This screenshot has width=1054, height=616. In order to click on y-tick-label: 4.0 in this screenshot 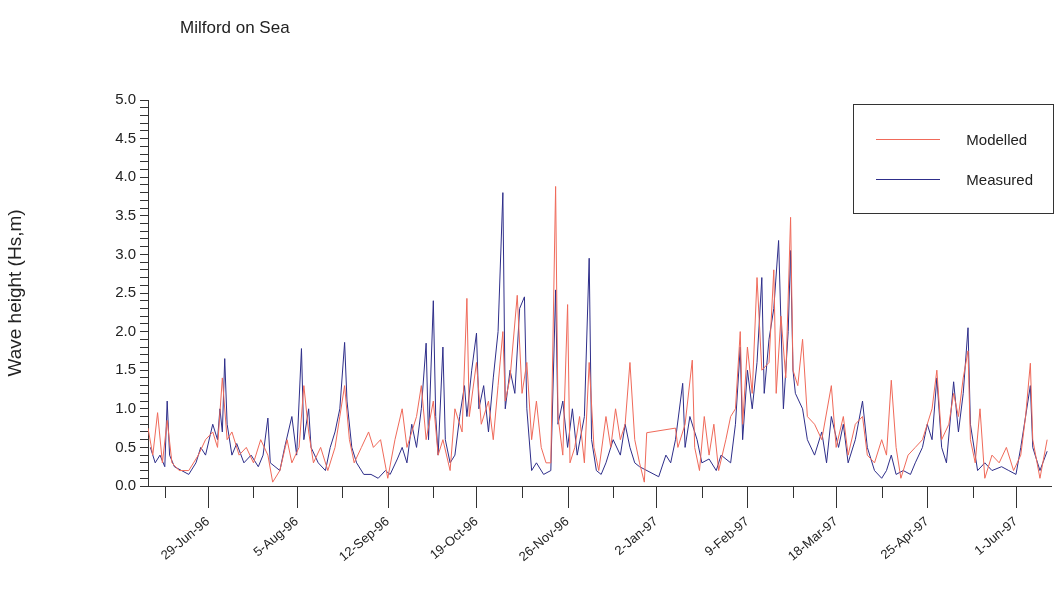, I will do `click(125, 176)`.